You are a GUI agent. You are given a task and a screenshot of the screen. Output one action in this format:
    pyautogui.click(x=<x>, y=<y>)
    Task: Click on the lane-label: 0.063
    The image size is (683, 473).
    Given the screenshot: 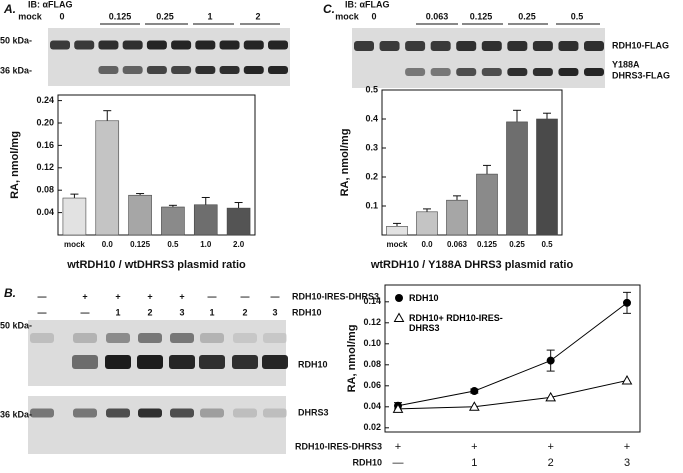 What is the action you would take?
    pyautogui.click(x=437, y=16)
    